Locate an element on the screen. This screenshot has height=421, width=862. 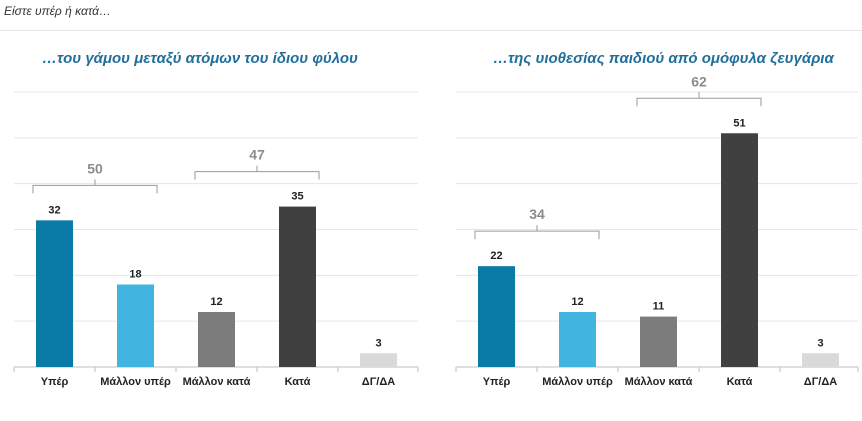
category-label-0-4: ΔΓ/ΔΑ is located at coordinates (378, 382).